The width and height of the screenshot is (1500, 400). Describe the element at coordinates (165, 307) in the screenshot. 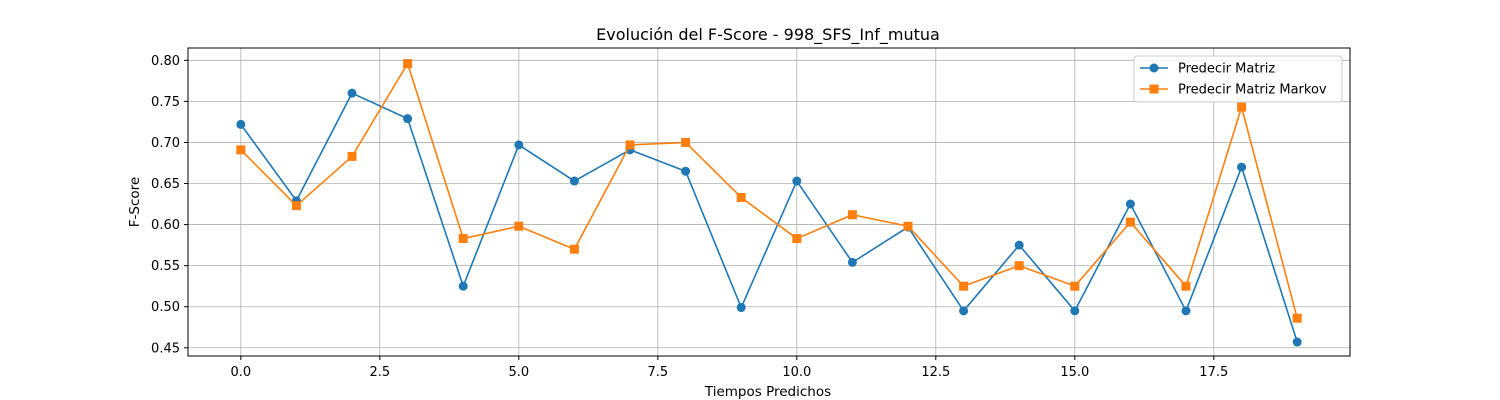

I see `y-tick-label: 0.50` at that location.